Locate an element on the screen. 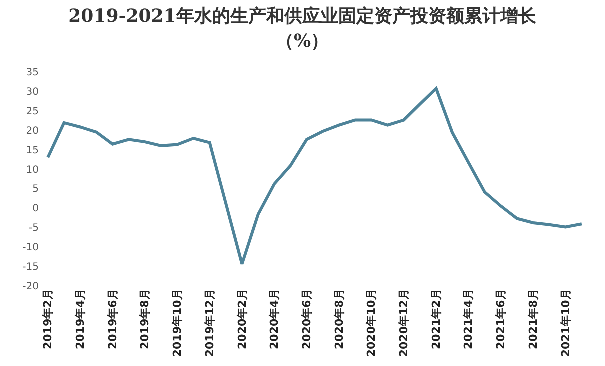 The height and width of the screenshot is (366, 605). x-tick-label: 2019年8月 is located at coordinates (145, 319).